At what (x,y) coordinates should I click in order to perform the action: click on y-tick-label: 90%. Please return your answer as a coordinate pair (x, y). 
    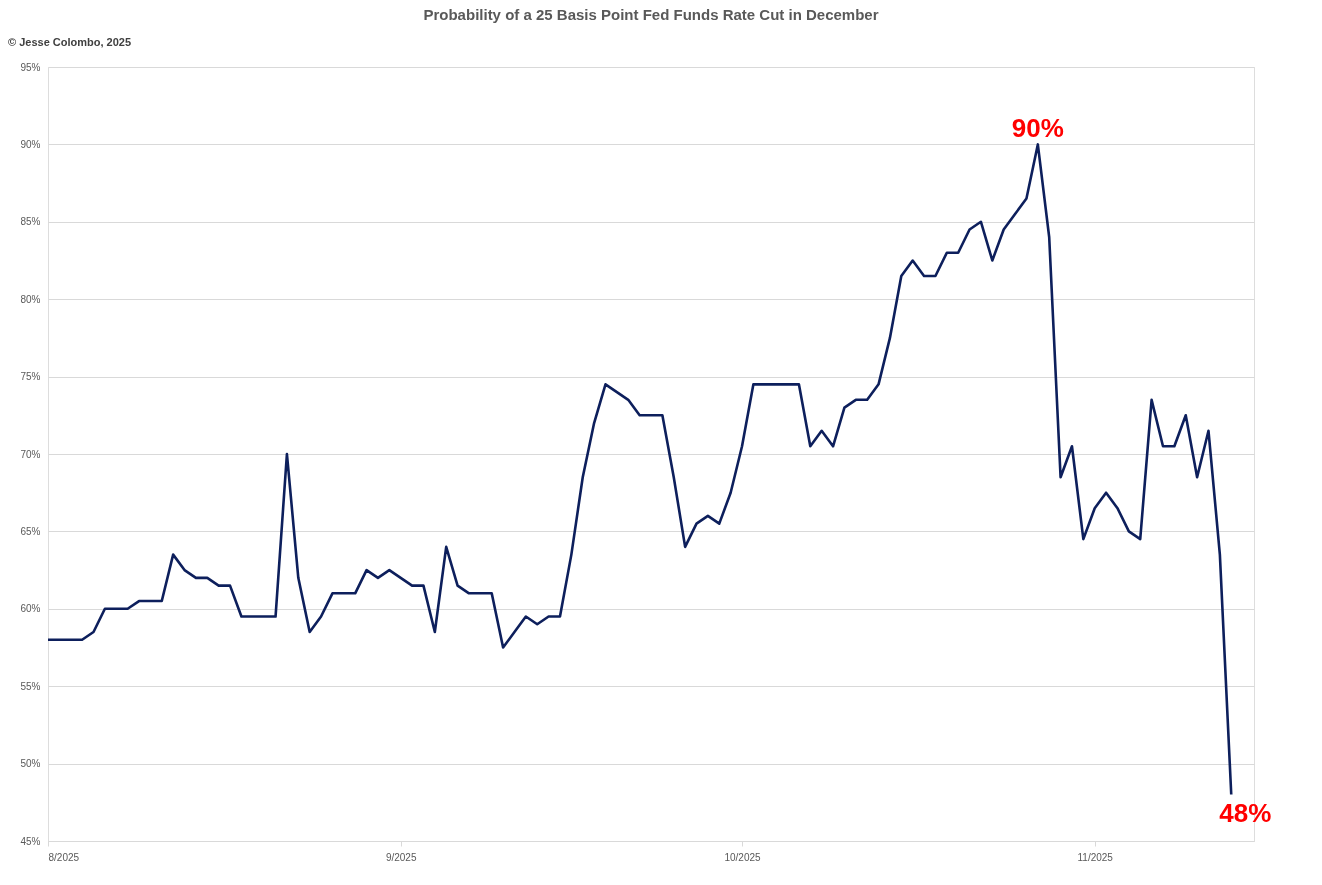
    Looking at the image, I should click on (30, 144).